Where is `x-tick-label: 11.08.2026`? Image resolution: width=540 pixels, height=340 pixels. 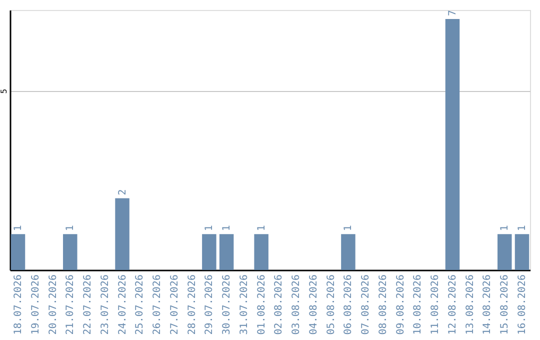 x-tick-label: 11.08.2026 is located at coordinates (436, 304).